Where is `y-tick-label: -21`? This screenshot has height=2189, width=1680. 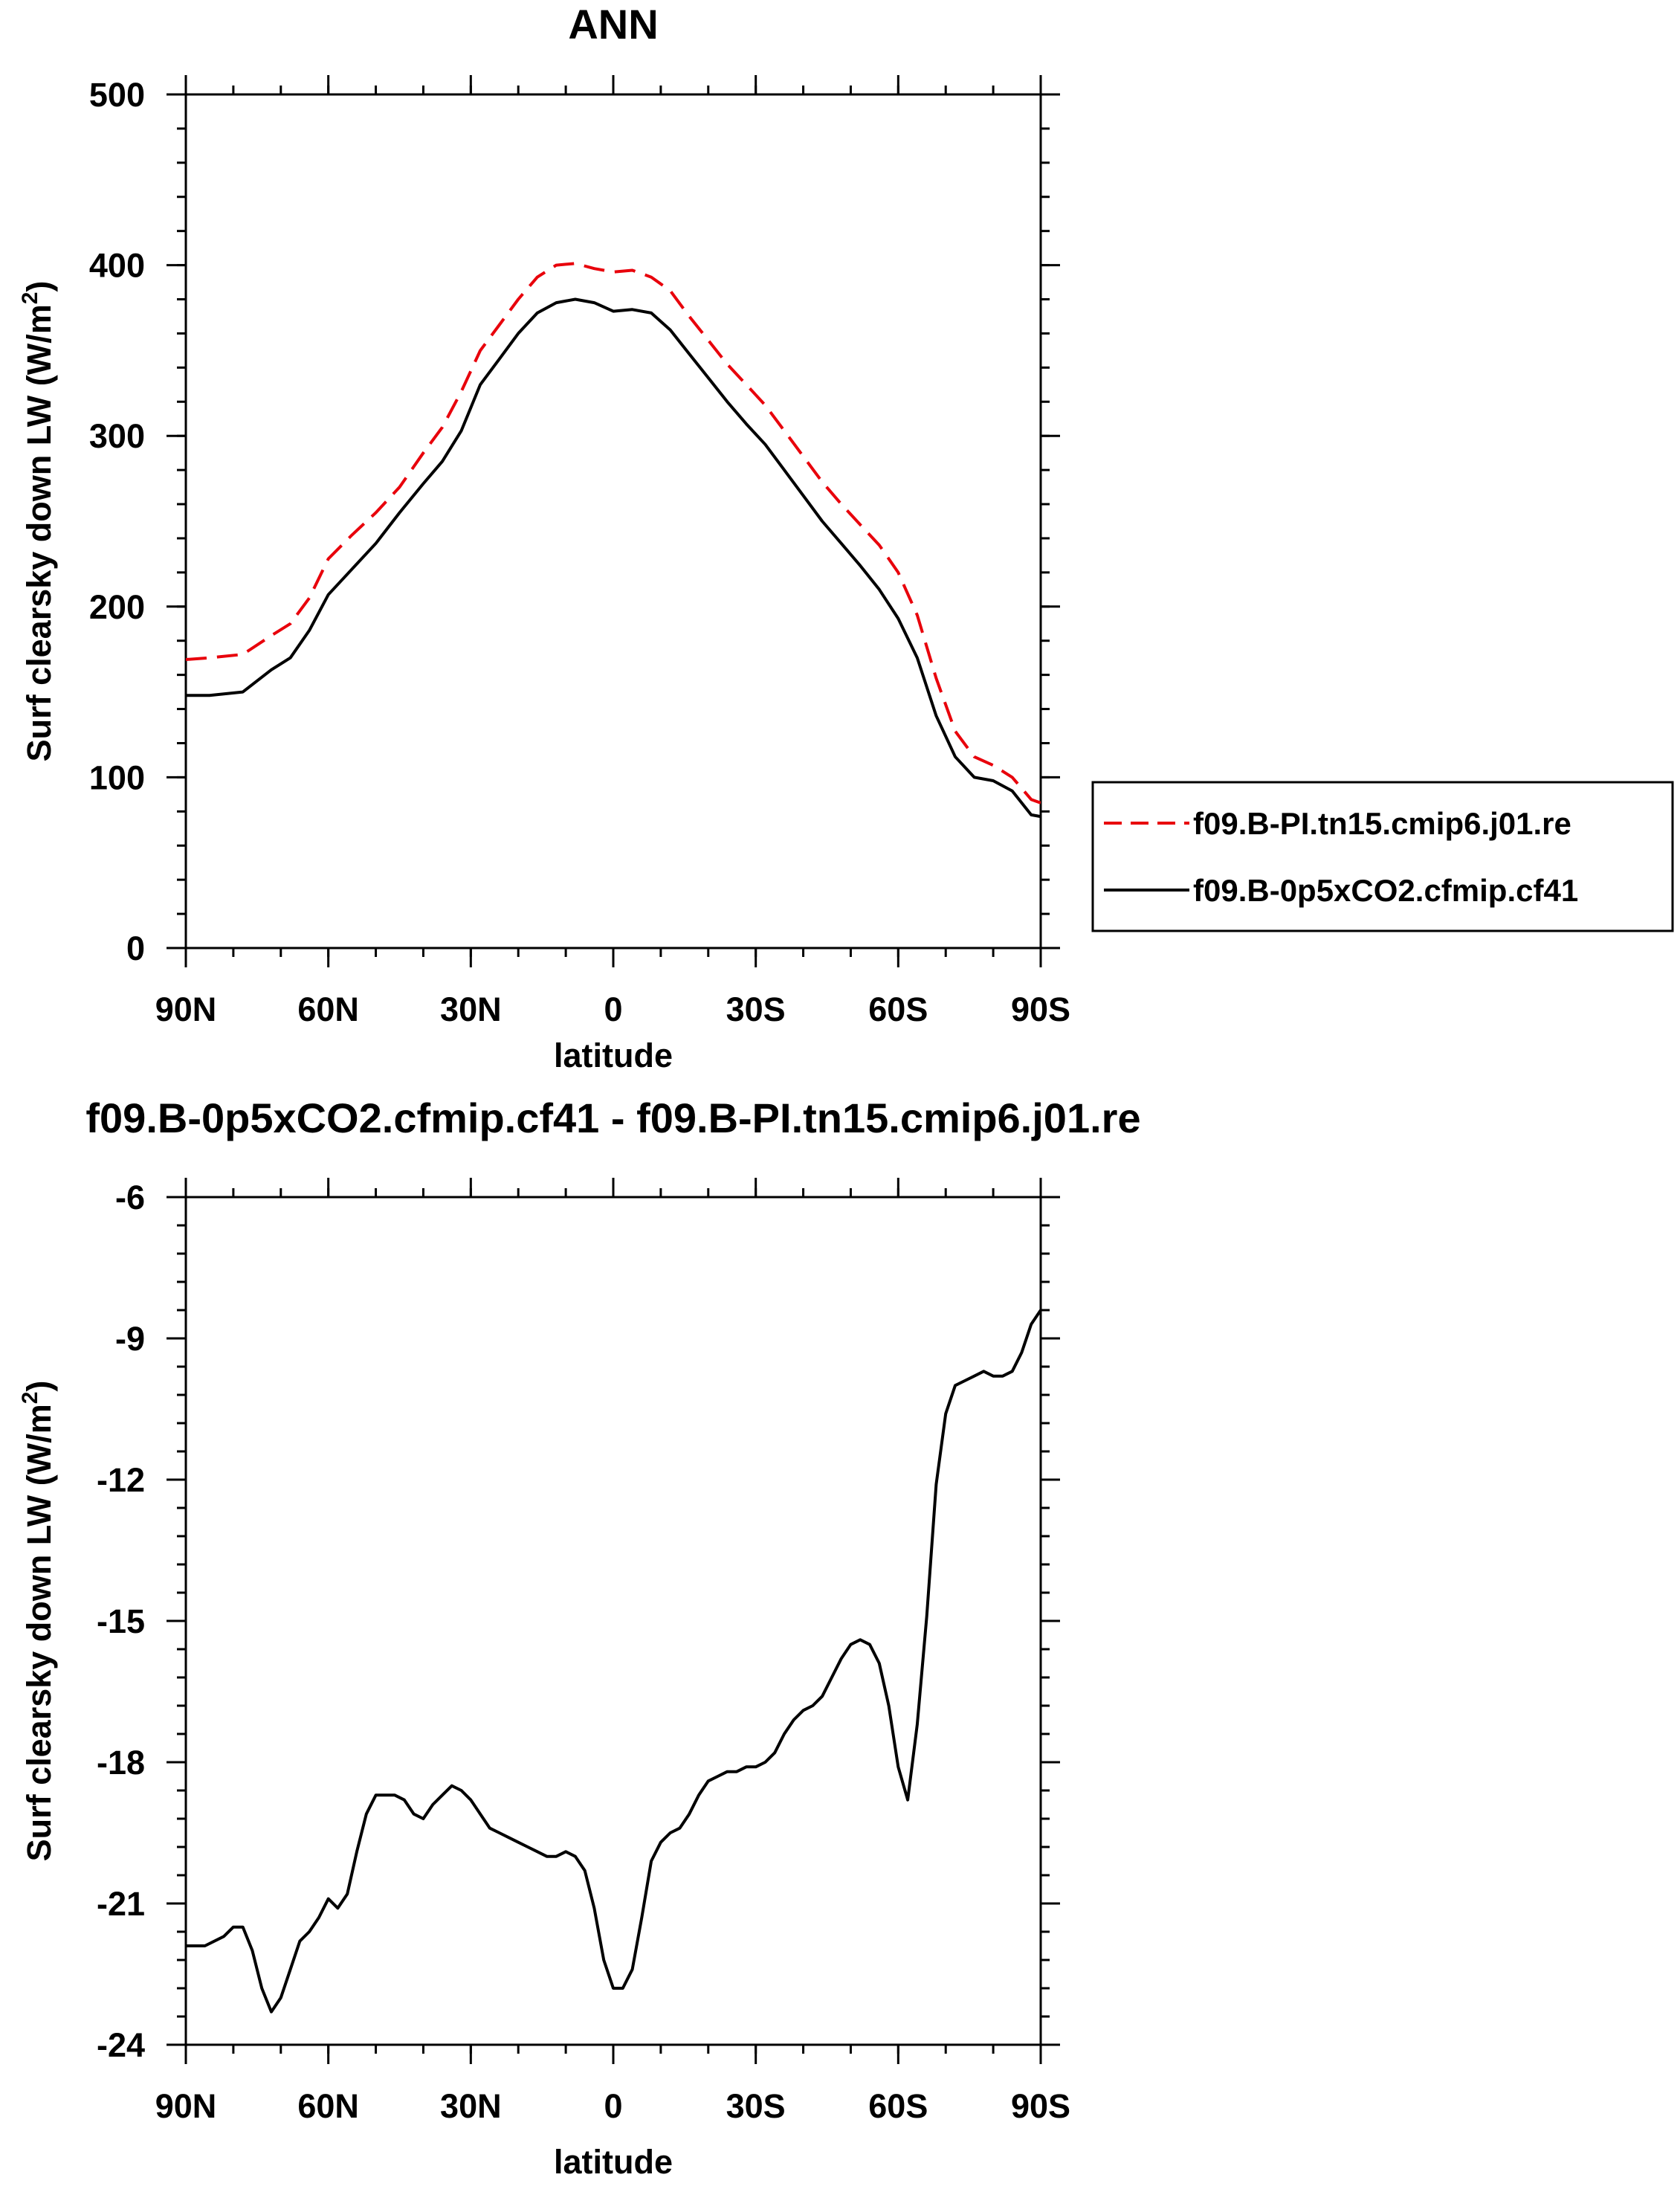 y-tick-label: -21 is located at coordinates (121, 1904).